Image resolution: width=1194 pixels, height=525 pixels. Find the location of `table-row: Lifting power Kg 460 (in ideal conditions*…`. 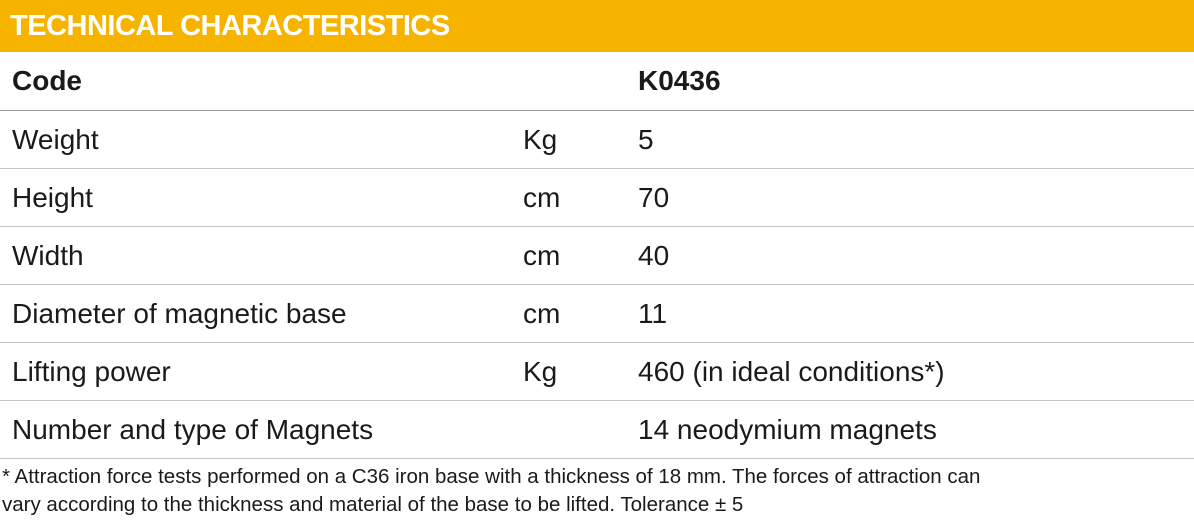

table-row: Lifting power Kg 460 (in ideal conditions*… is located at coordinates (597, 372).